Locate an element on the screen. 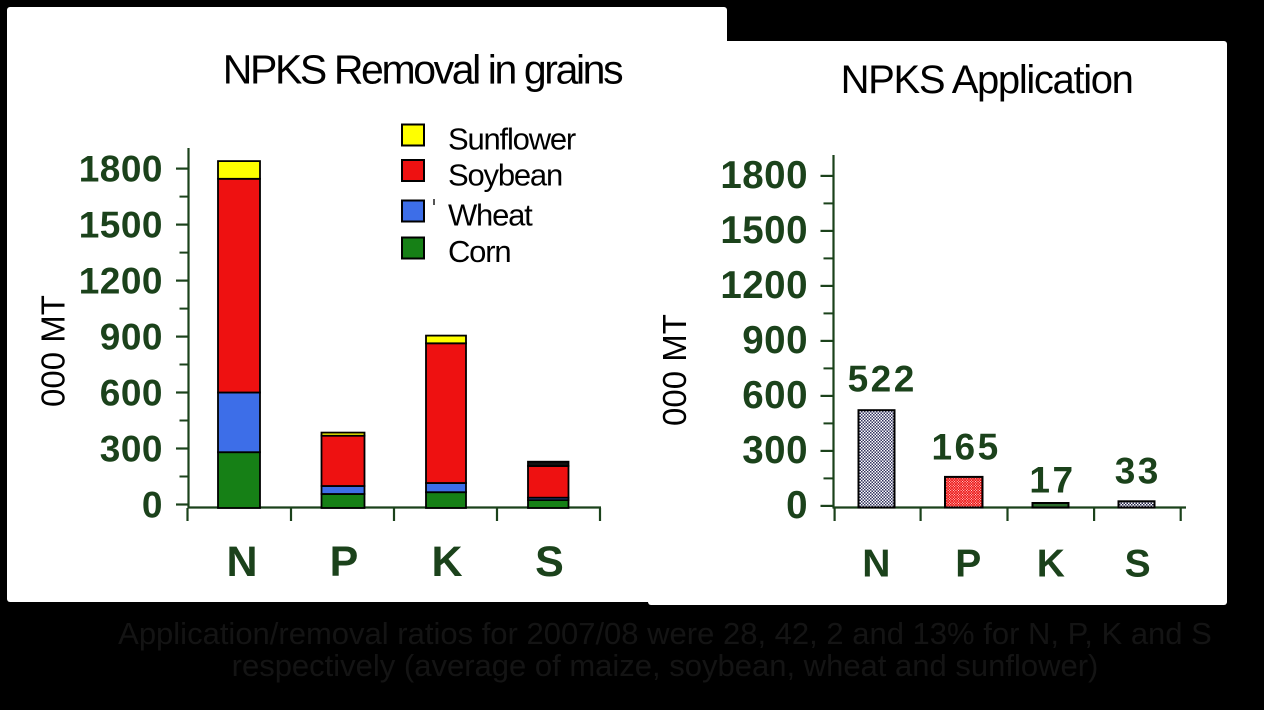 The image size is (1264, 710). svg-text: Corn is located at coordinates (479, 251).